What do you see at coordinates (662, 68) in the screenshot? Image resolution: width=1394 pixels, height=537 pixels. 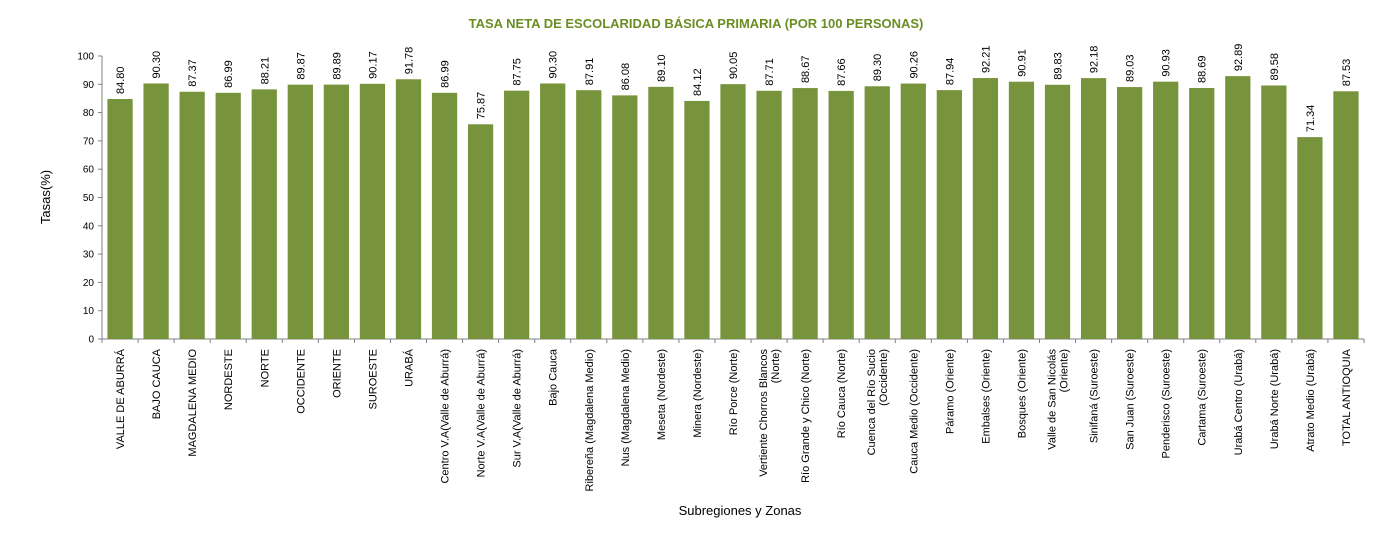 I see `data-label: 89.10` at bounding box center [662, 68].